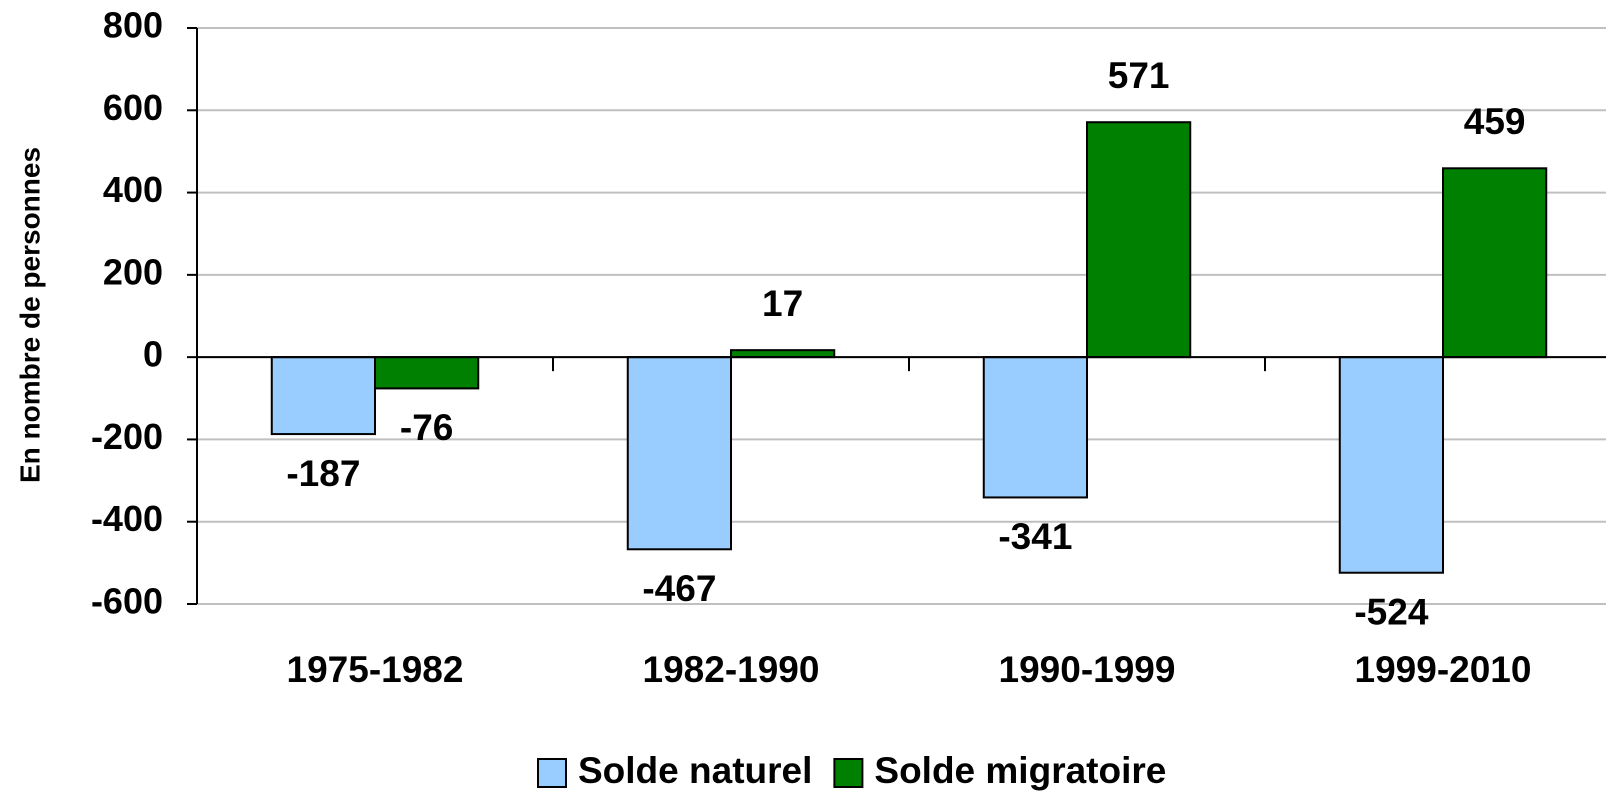  What do you see at coordinates (1139, 75) in the screenshot?
I see `data-label: 571` at bounding box center [1139, 75].